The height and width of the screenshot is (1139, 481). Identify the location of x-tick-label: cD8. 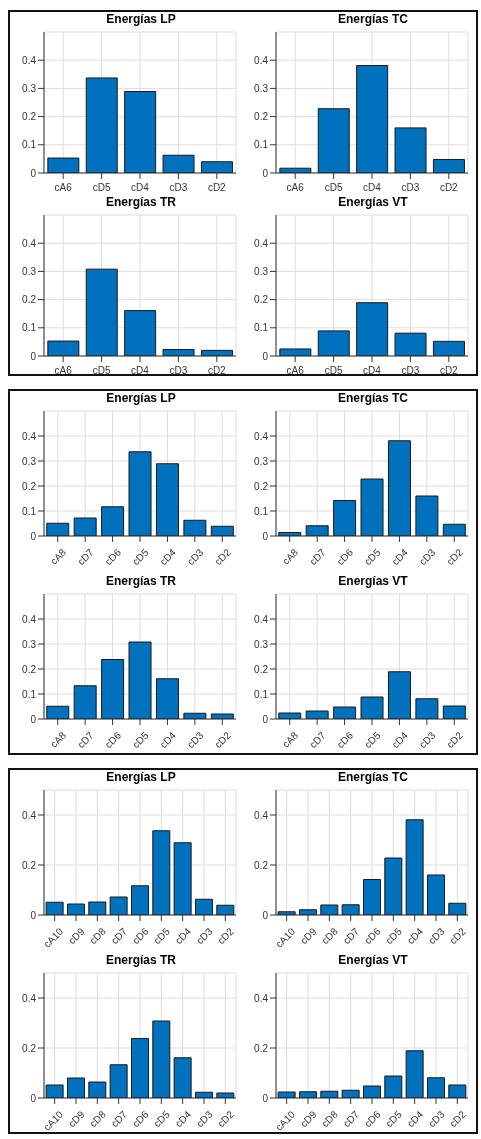
(330, 936).